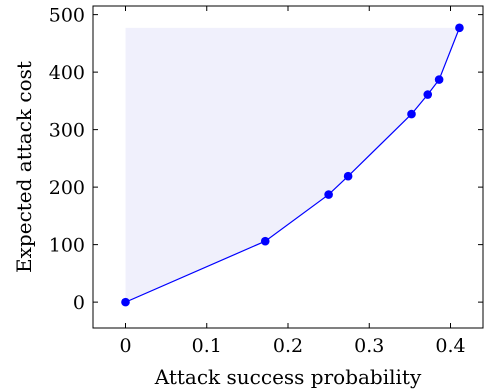 This screenshot has width=486, height=391. What do you see at coordinates (67, 246) in the screenshot?
I see `y-tick-label: 100` at bounding box center [67, 246].